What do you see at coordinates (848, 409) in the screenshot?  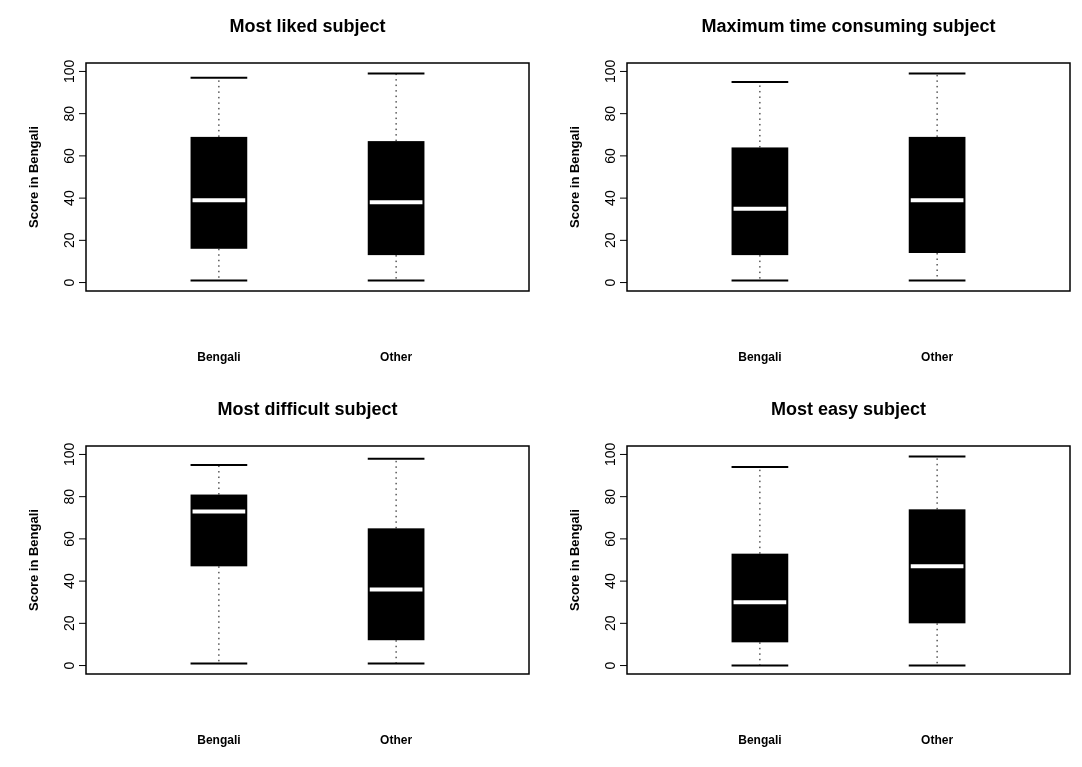 I see `chart-title: Most easy subject` at bounding box center [848, 409].